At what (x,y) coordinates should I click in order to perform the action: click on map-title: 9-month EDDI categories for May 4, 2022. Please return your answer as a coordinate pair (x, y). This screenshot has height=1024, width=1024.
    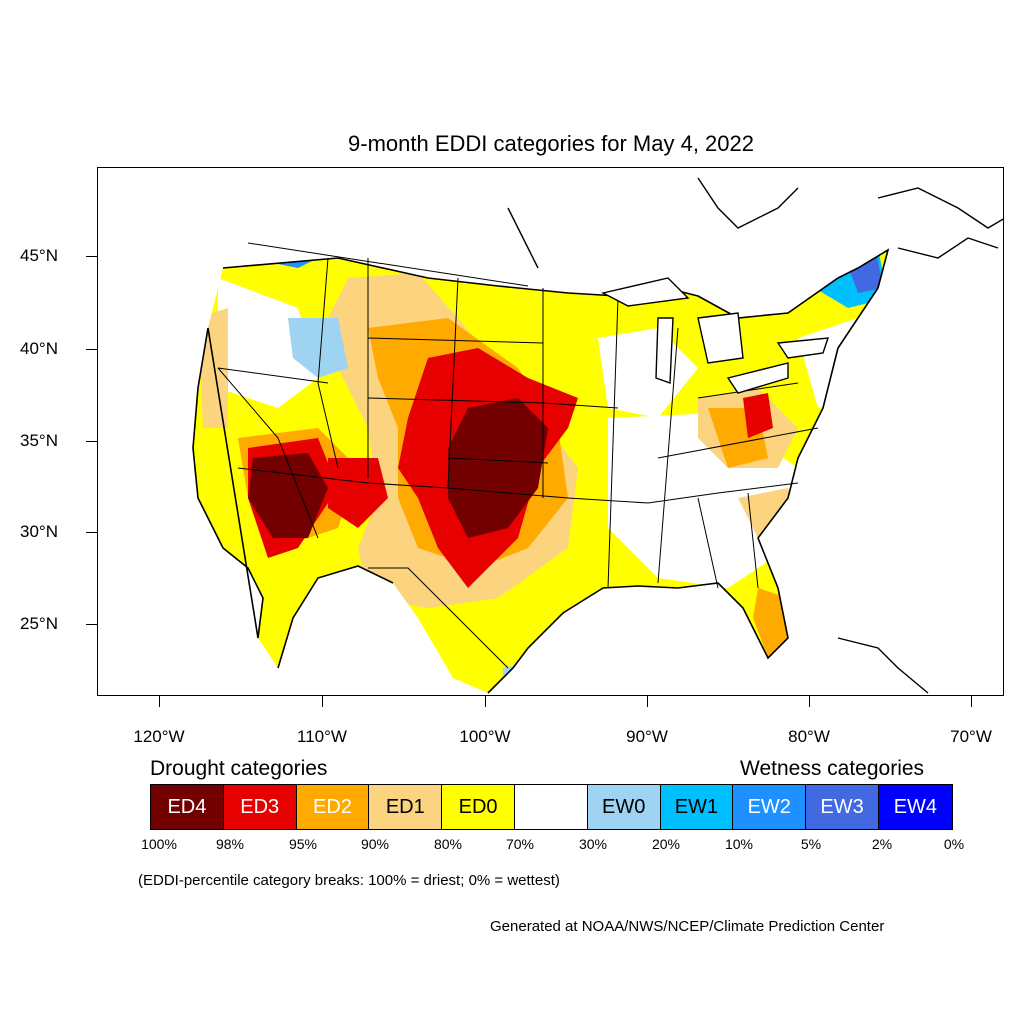
    Looking at the image, I should click on (551, 143).